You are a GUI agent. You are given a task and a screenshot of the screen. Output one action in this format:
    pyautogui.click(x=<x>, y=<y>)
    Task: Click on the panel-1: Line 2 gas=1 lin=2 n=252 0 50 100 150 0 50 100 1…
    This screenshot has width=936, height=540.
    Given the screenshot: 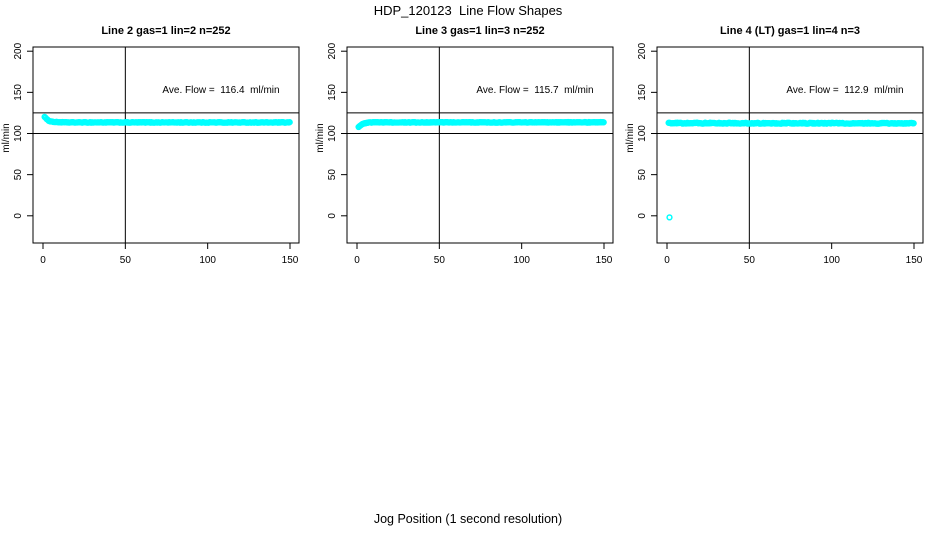 What is the action you would take?
    pyautogui.click(x=150, y=145)
    